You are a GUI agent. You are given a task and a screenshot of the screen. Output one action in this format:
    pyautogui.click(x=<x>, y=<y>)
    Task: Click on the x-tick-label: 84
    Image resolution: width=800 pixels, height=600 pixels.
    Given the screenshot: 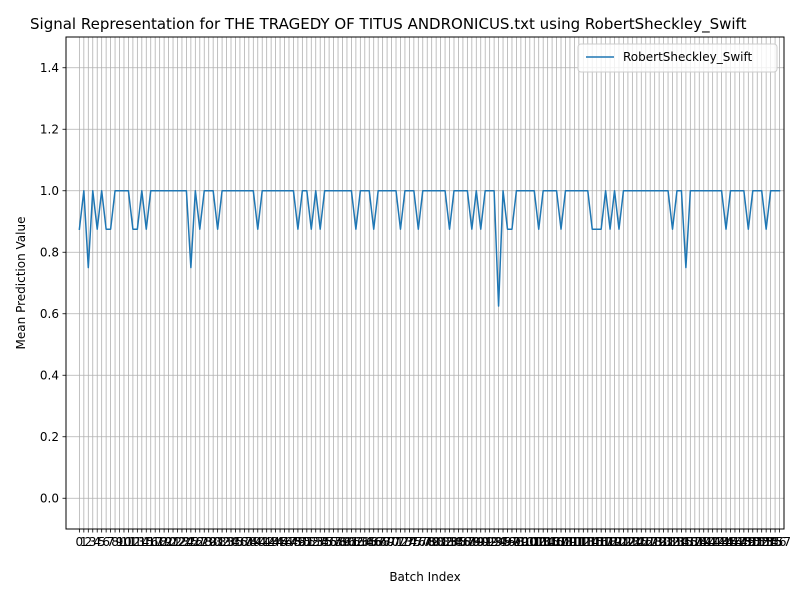 What is the action you would take?
    pyautogui.click(x=453, y=542)
    